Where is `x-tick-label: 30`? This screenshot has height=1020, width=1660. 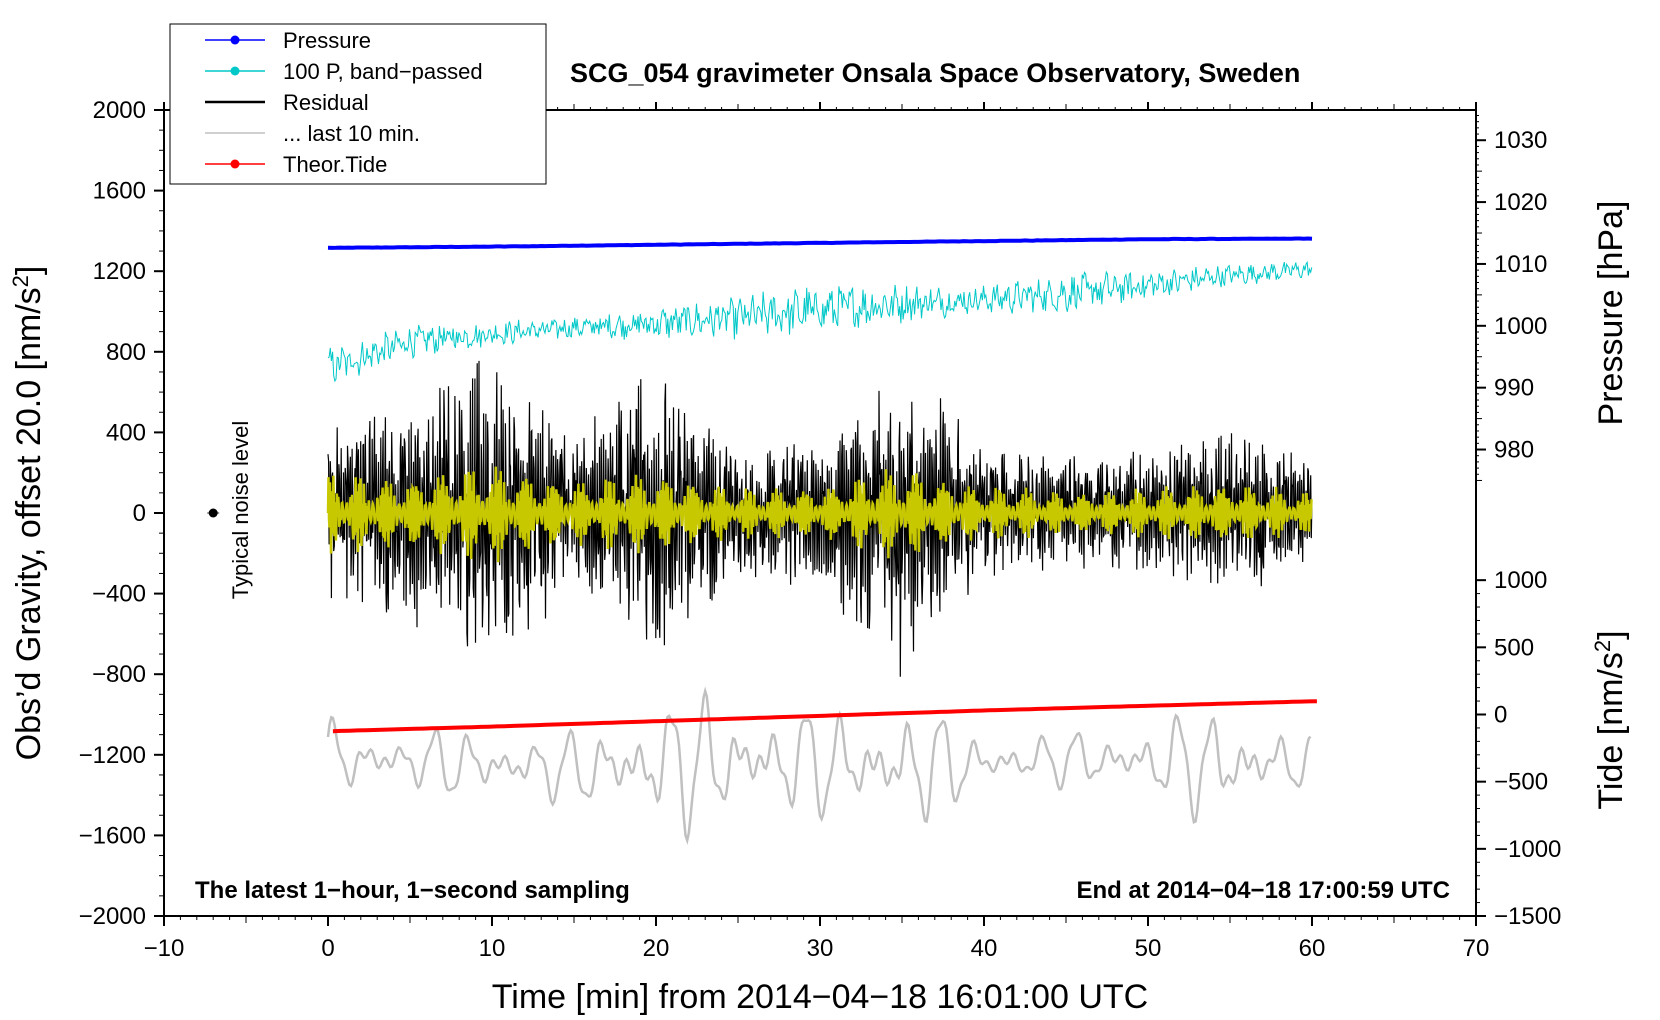
x-tick-label: 30 is located at coordinates (820, 948).